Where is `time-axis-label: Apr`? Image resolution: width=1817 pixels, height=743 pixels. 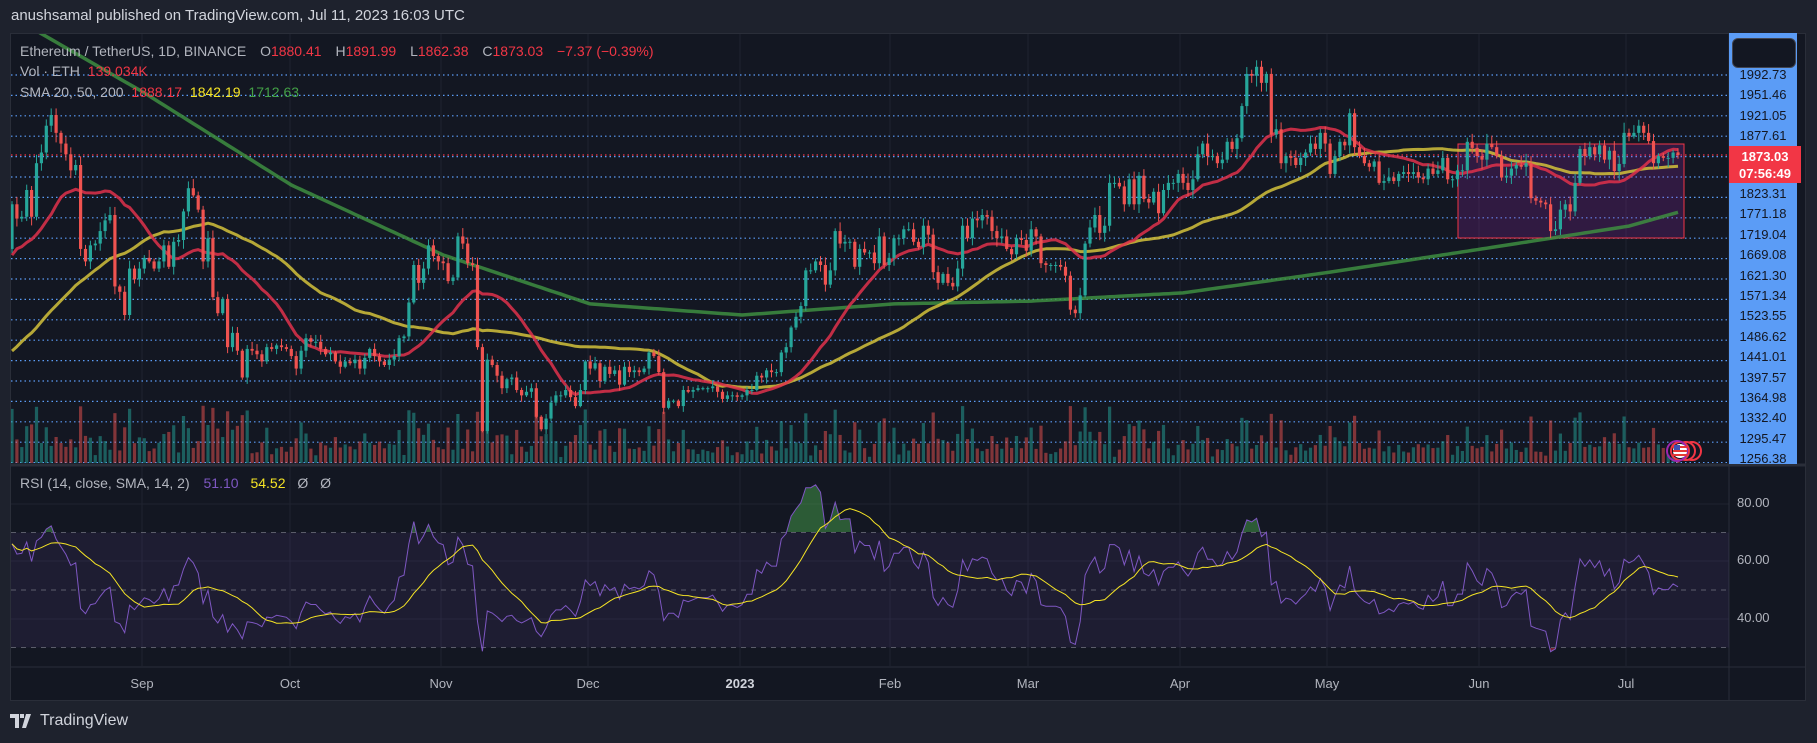
time-axis-label: Apr is located at coordinates (1180, 683).